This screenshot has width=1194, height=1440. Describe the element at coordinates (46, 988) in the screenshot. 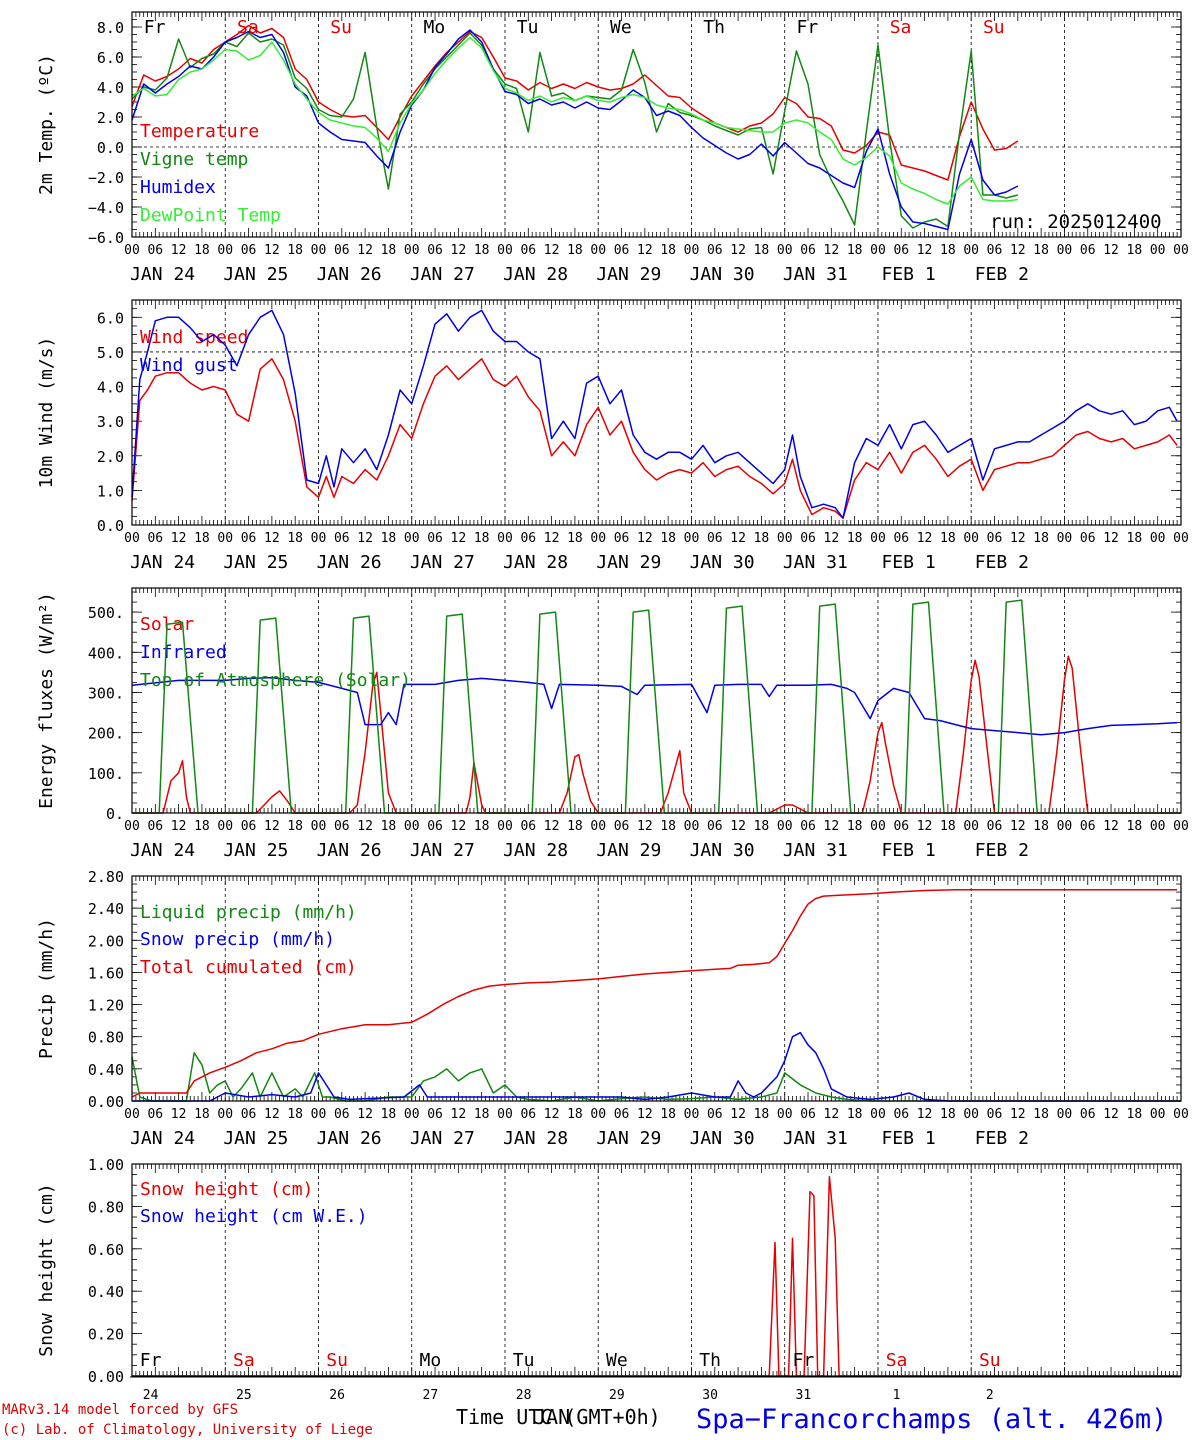

I see `y-axis-label: Precip (mm/h)` at that location.